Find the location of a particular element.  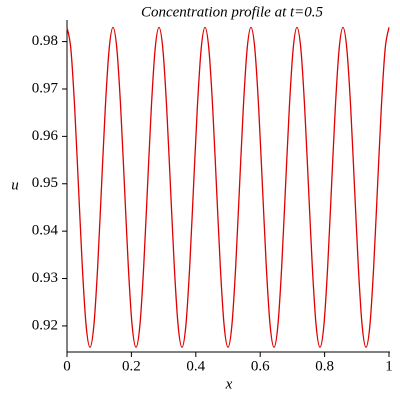

x-tick-label: 0 is located at coordinates (67, 366).